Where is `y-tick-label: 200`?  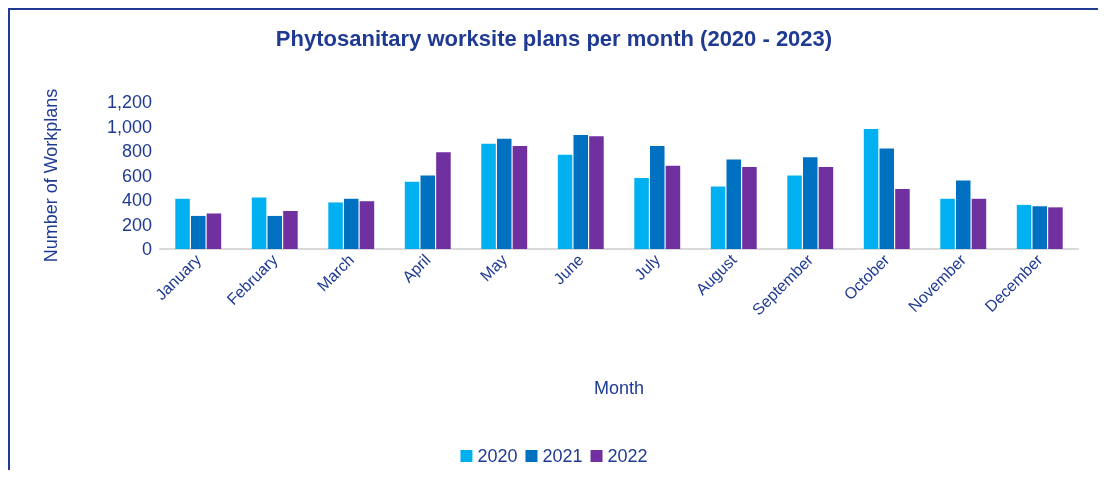 y-tick-label: 200 is located at coordinates (136, 224).